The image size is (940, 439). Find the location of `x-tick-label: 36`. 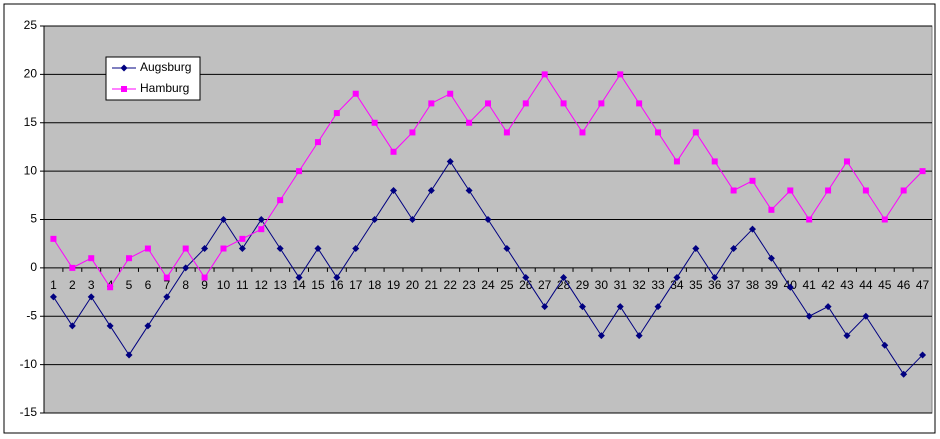

x-tick-label: 36 is located at coordinates (715, 285).